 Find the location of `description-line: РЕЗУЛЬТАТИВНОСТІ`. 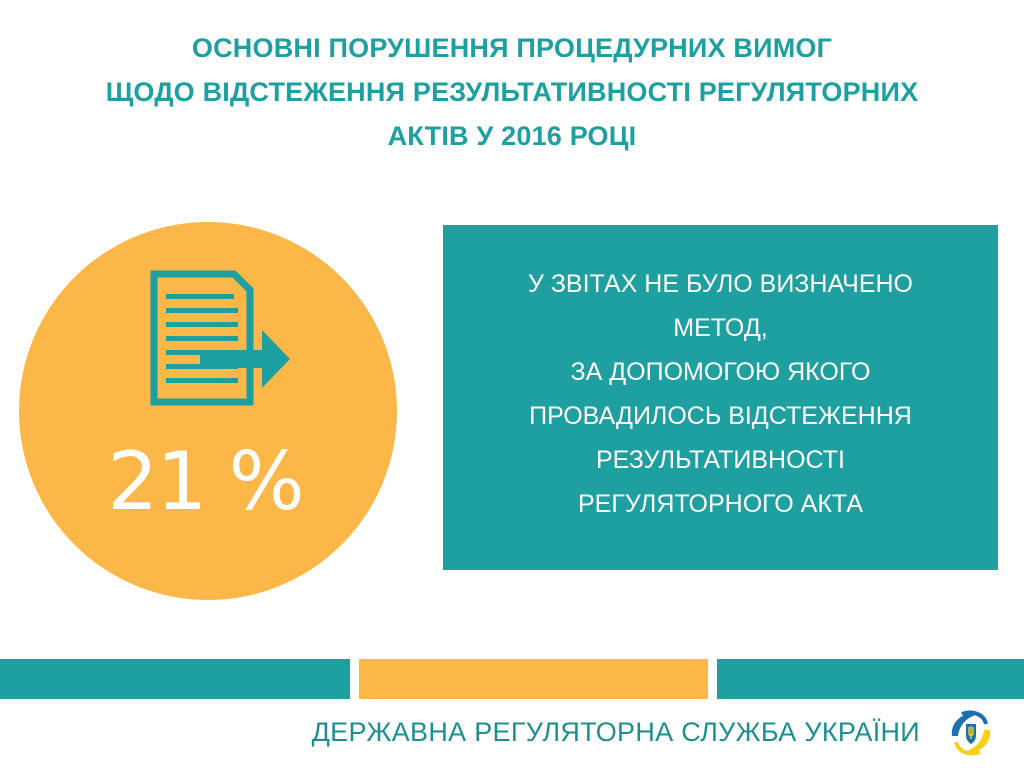

description-line: РЕЗУЛЬТАТИВНОСТІ is located at coordinates (720, 459).